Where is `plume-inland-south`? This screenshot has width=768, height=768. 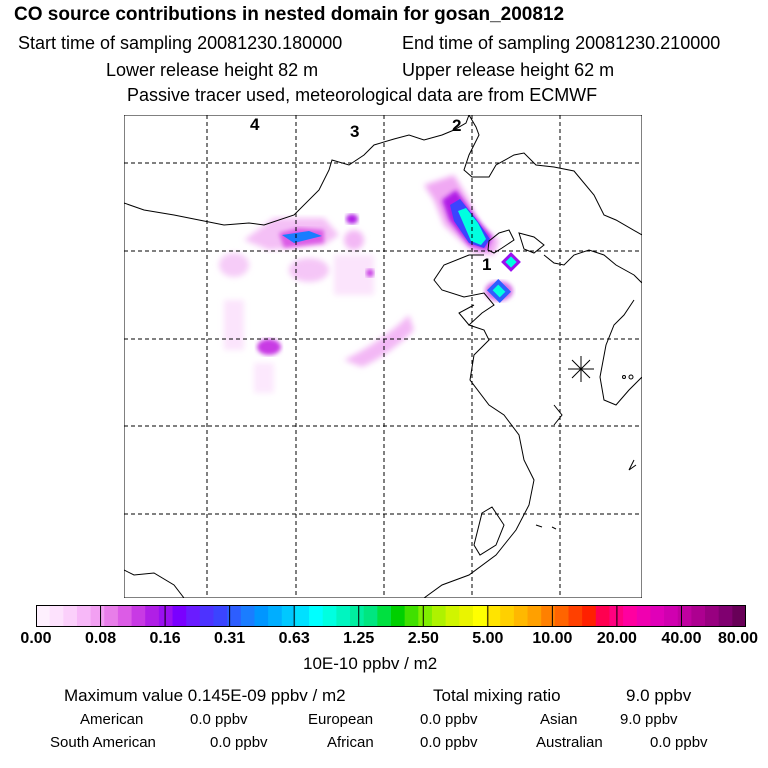 plume-inland-south is located at coordinates (316, 311).